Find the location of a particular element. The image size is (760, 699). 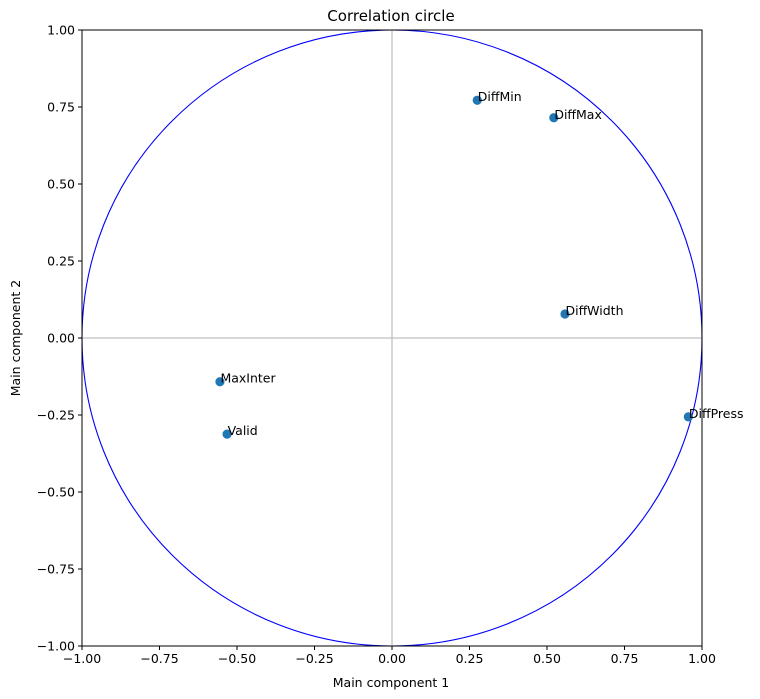

y-tick-label: −0.75 is located at coordinates (56, 569).